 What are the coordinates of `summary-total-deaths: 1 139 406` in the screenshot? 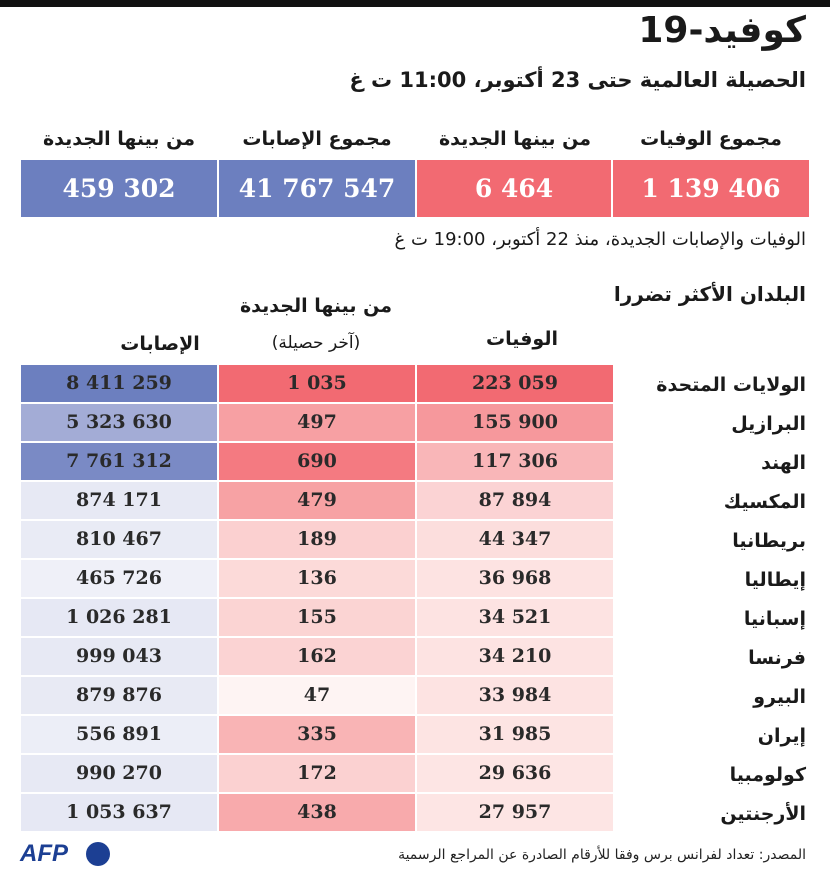 It's located at (711, 188).